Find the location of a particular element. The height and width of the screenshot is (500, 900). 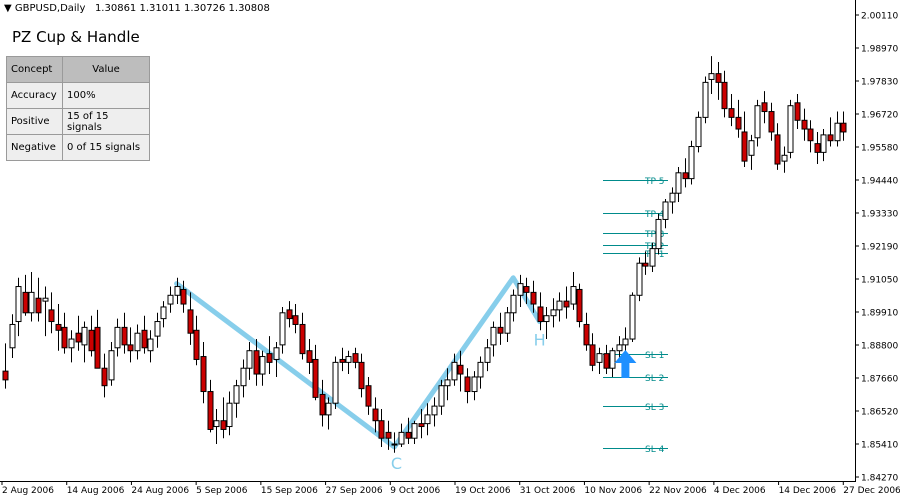

price-tick-label: 1.86520 is located at coordinates (879, 413).